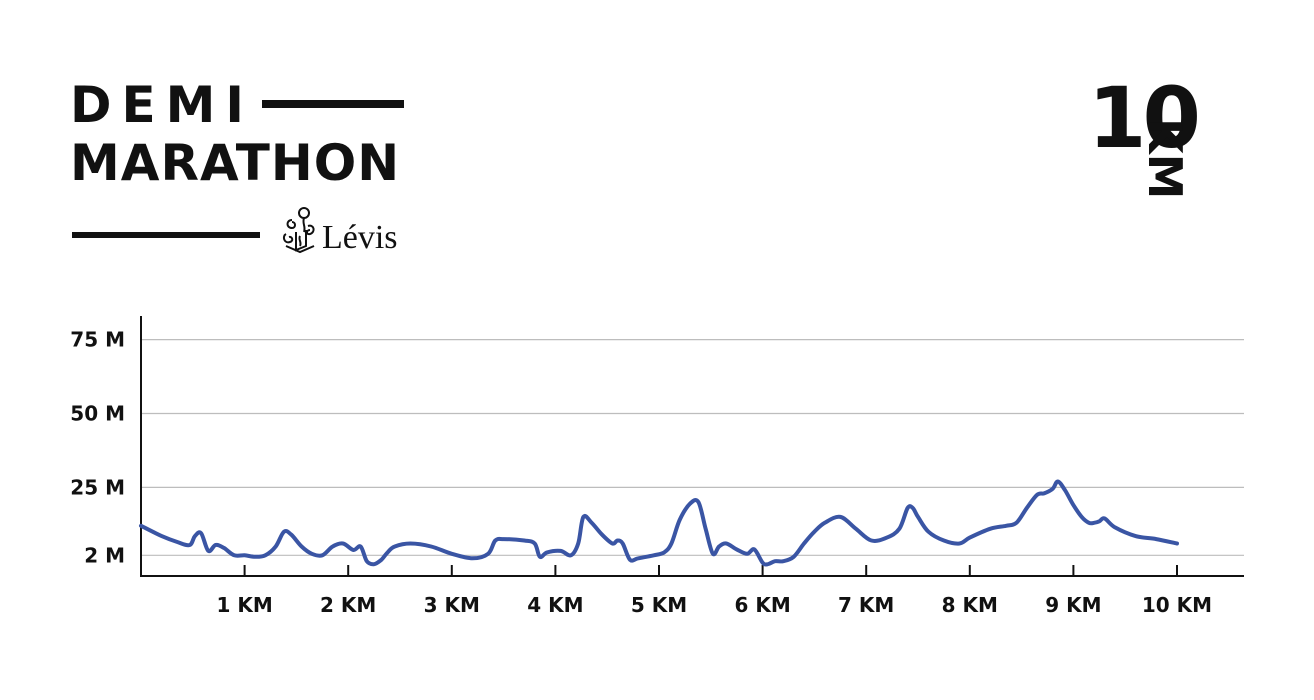 This screenshot has width=1314, height=700. I want to click on y-tick-label: 75 M, so click(97, 340).